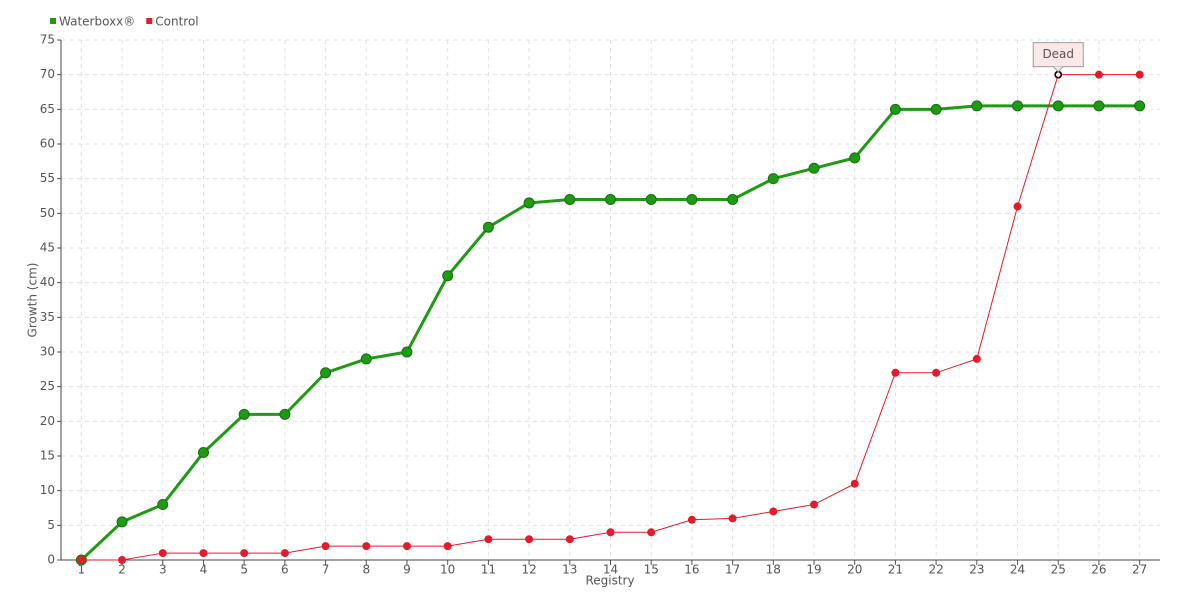 The height and width of the screenshot is (600, 1180). Describe the element at coordinates (1058, 54) in the screenshot. I see `annotation-label: Dead` at that location.